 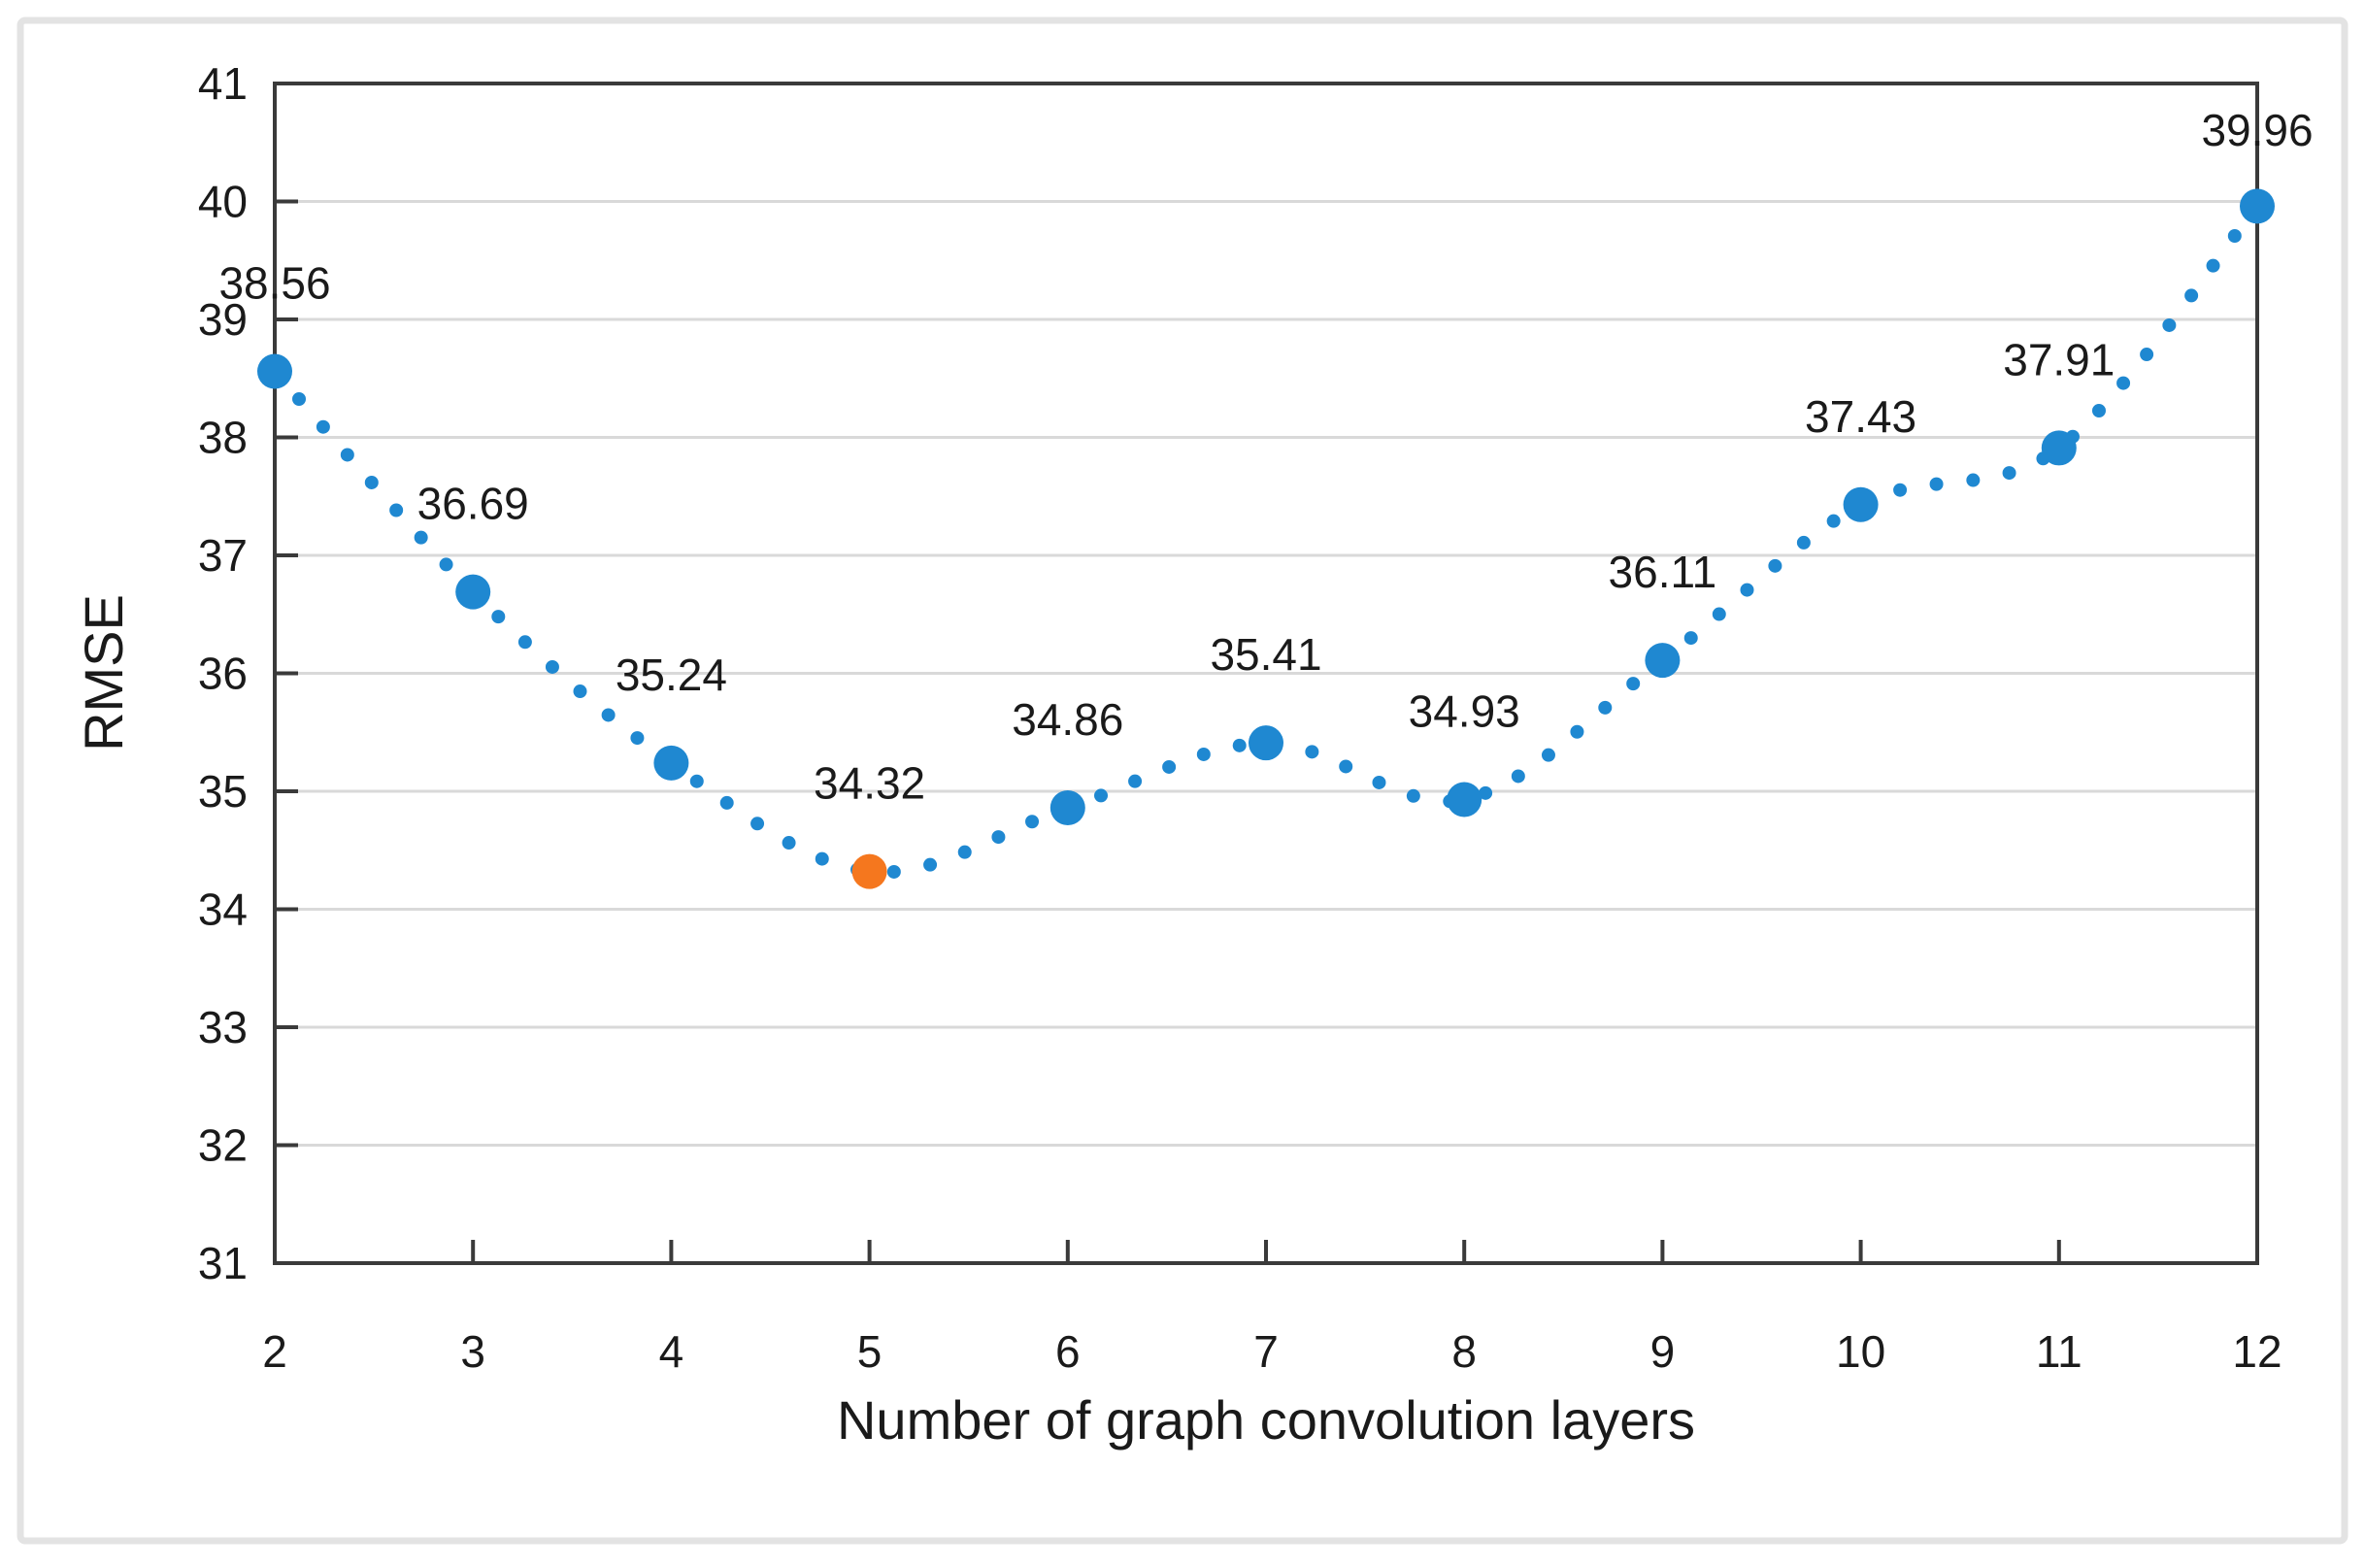 I want to click on data-point-label: 35.24, so click(x=671, y=675).